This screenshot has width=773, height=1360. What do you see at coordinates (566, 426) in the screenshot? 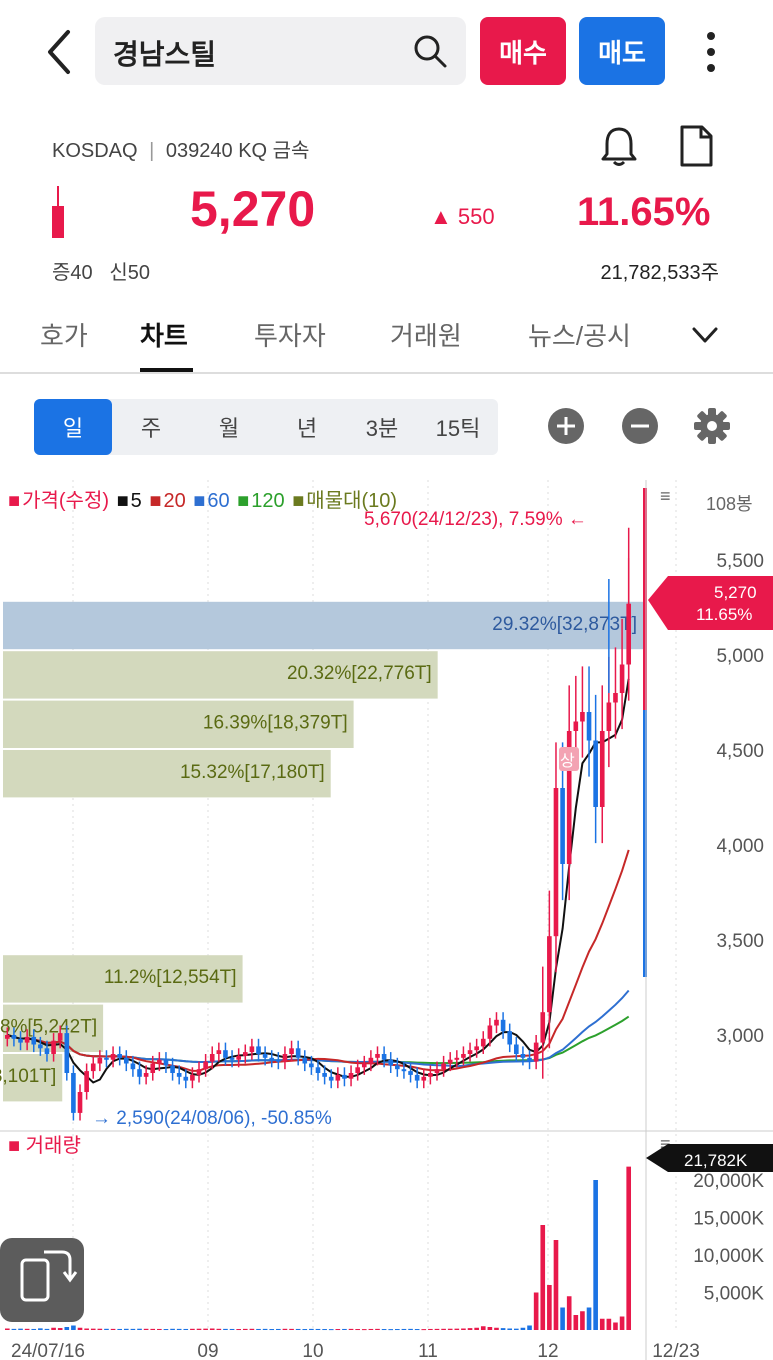
I see `zoom-in-icon` at bounding box center [566, 426].